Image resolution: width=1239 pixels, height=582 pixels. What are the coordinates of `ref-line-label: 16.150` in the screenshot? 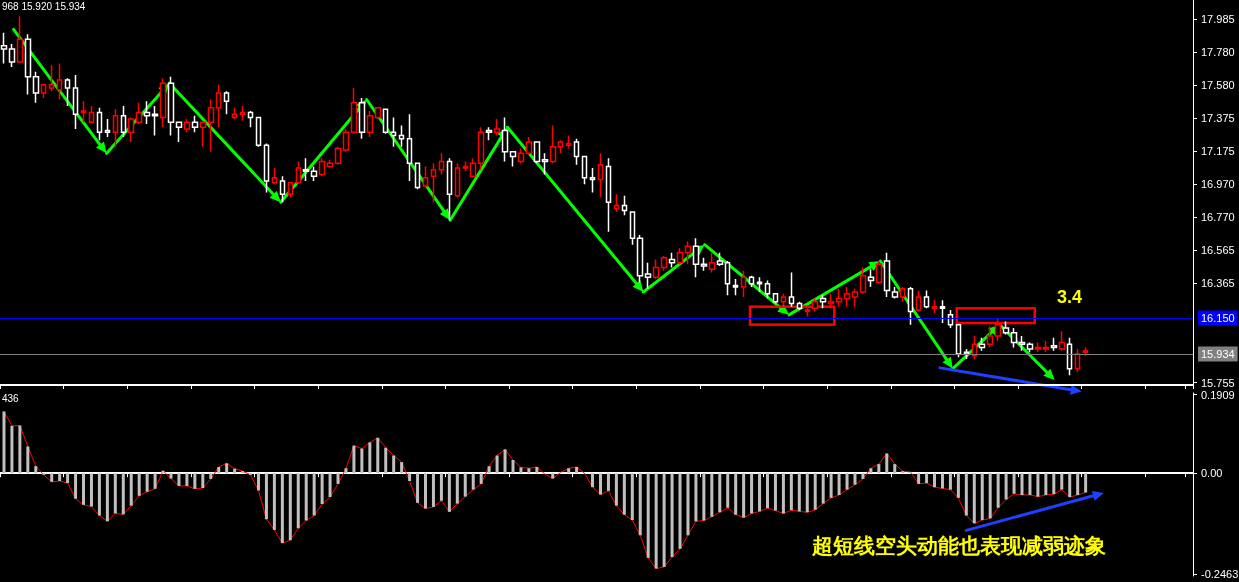 It's located at (1218, 318).